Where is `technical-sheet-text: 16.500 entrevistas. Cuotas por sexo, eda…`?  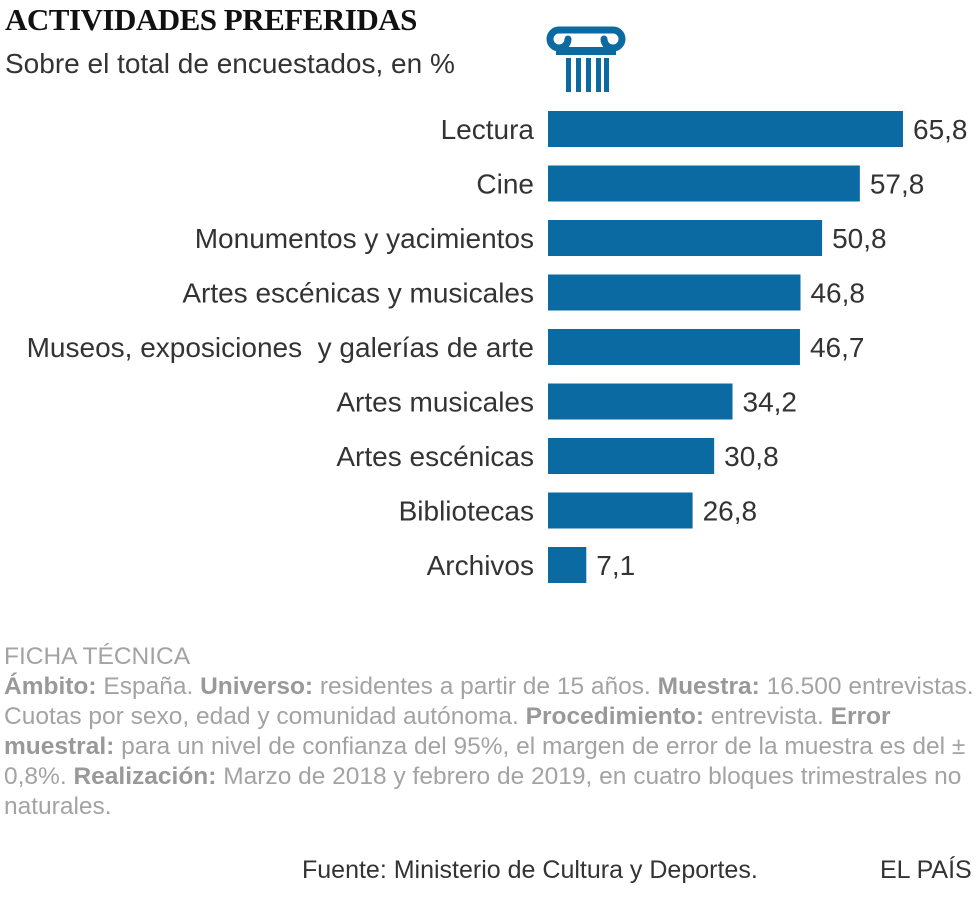 technical-sheet-text: 16.500 entrevistas. Cuotas por sexo, eda… is located at coordinates (489, 701).